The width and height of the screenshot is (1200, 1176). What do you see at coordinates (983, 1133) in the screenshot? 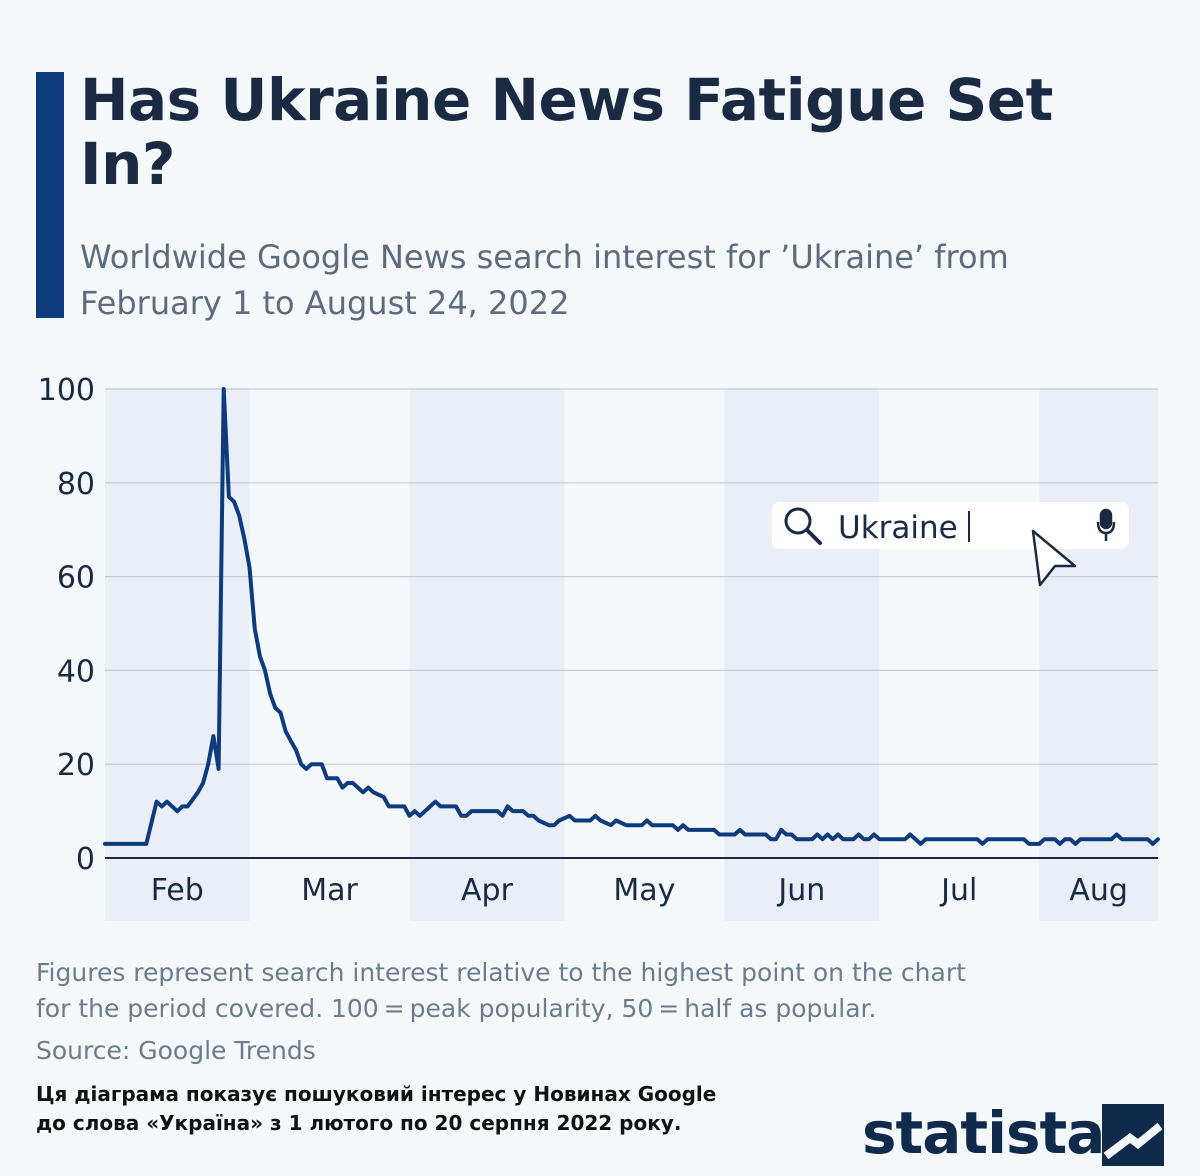
I see `logo-text: statista` at bounding box center [983, 1133].